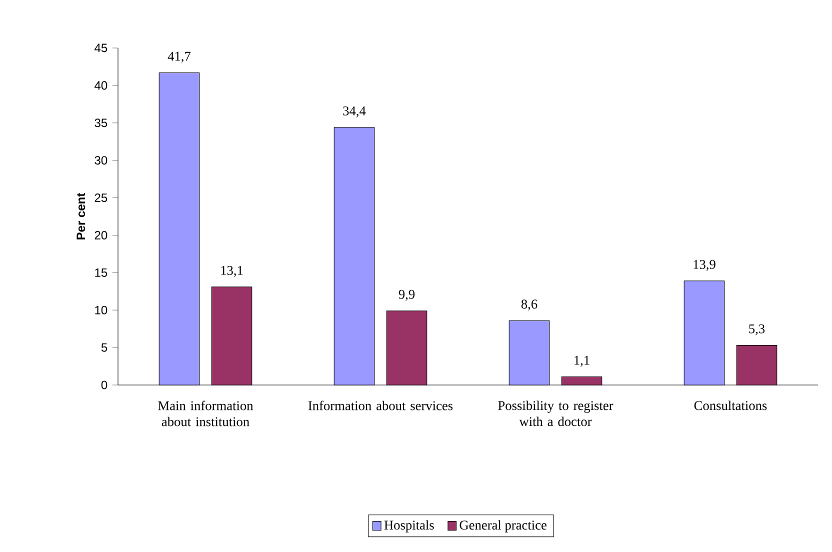 This screenshot has height=552, width=832. I want to click on y-tick-label: 0, so click(104, 385).